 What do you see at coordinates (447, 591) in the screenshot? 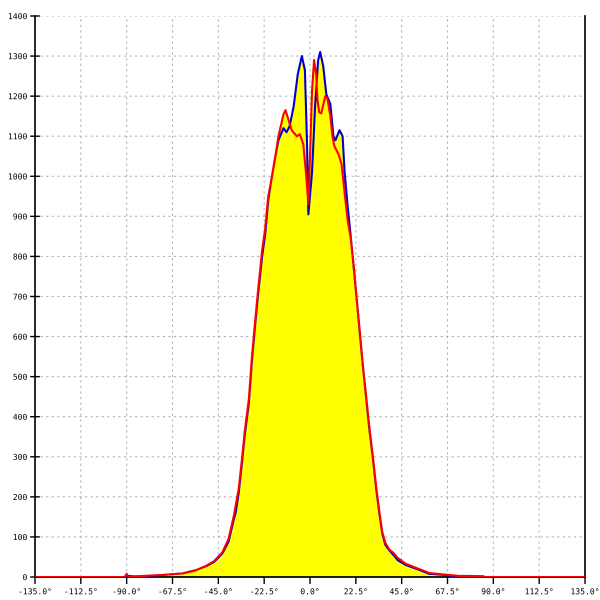
I see `x-tick-label: 67.5°` at bounding box center [447, 591].